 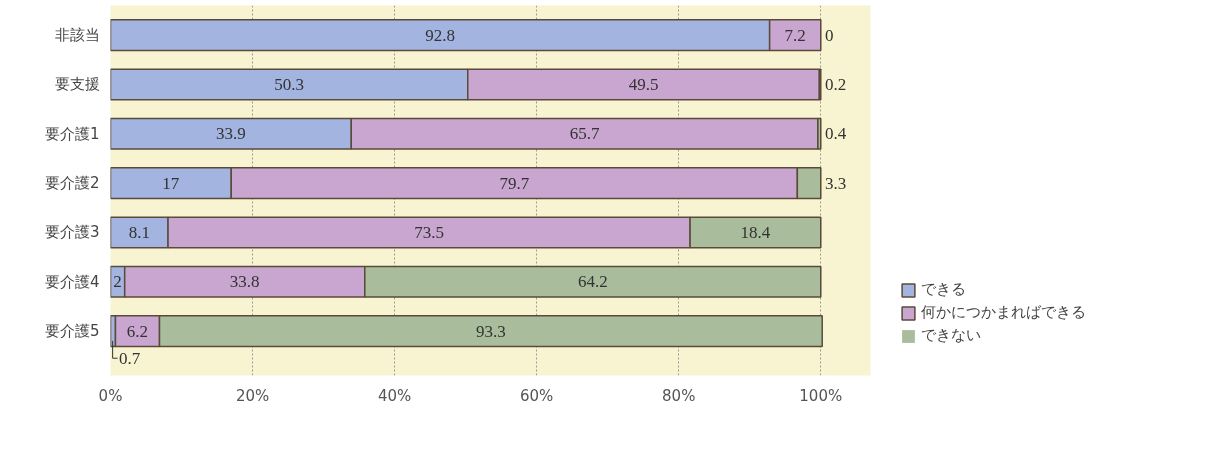 I want to click on y-tick-label: 要介護4, so click(x=72, y=281).